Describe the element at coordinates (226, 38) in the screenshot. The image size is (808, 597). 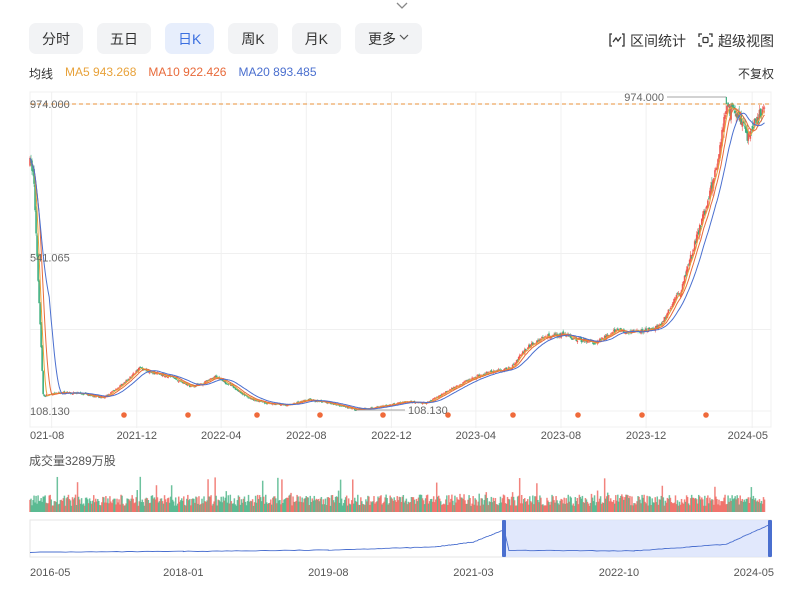
I see `period-tabs: 分时 五日 日K 周K 月K 更多` at that location.